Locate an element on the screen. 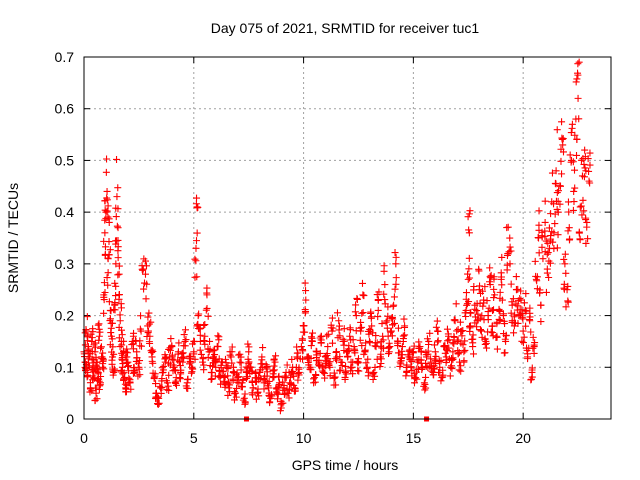  y-tick-label: 0.3 is located at coordinates (65, 264).